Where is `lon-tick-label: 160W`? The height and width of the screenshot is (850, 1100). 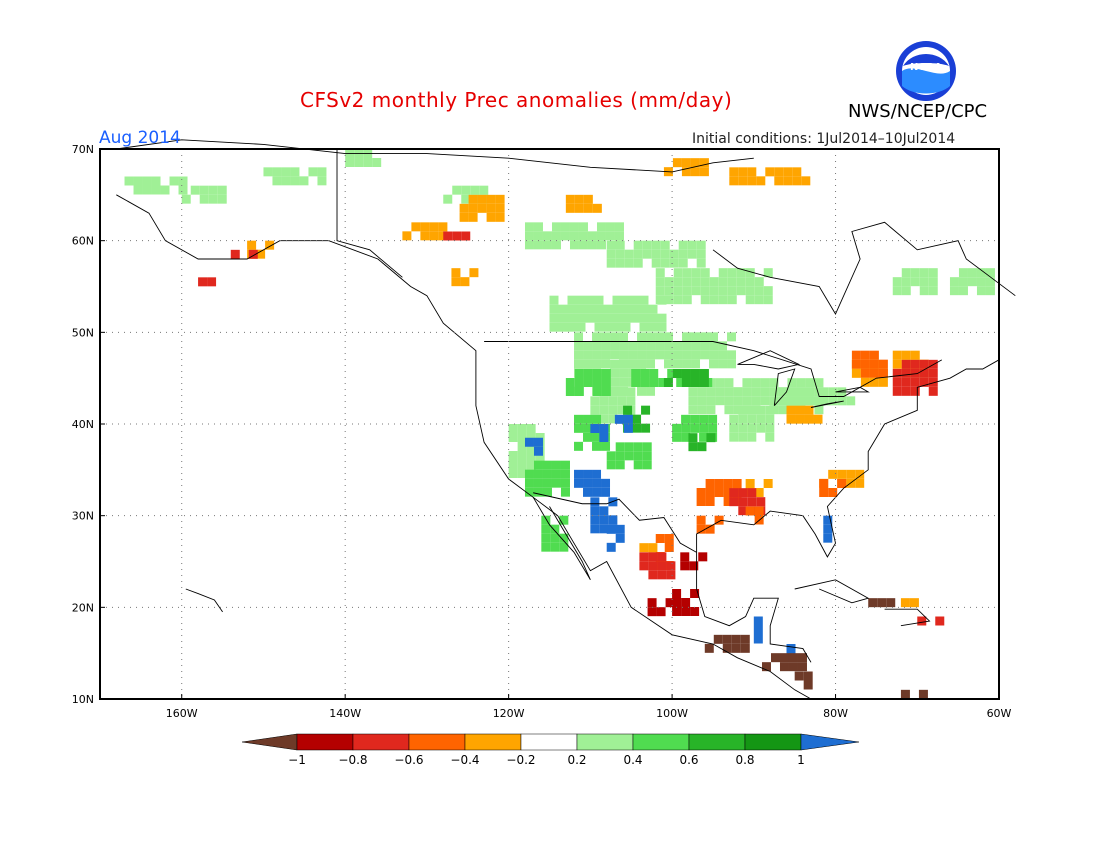 lon-tick-label: 160W is located at coordinates (182, 713).